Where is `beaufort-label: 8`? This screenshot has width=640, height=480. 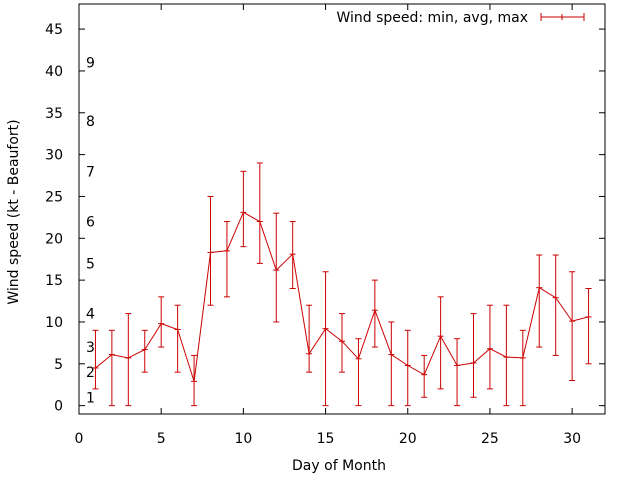
beaufort-label: 8 is located at coordinates (90, 122).